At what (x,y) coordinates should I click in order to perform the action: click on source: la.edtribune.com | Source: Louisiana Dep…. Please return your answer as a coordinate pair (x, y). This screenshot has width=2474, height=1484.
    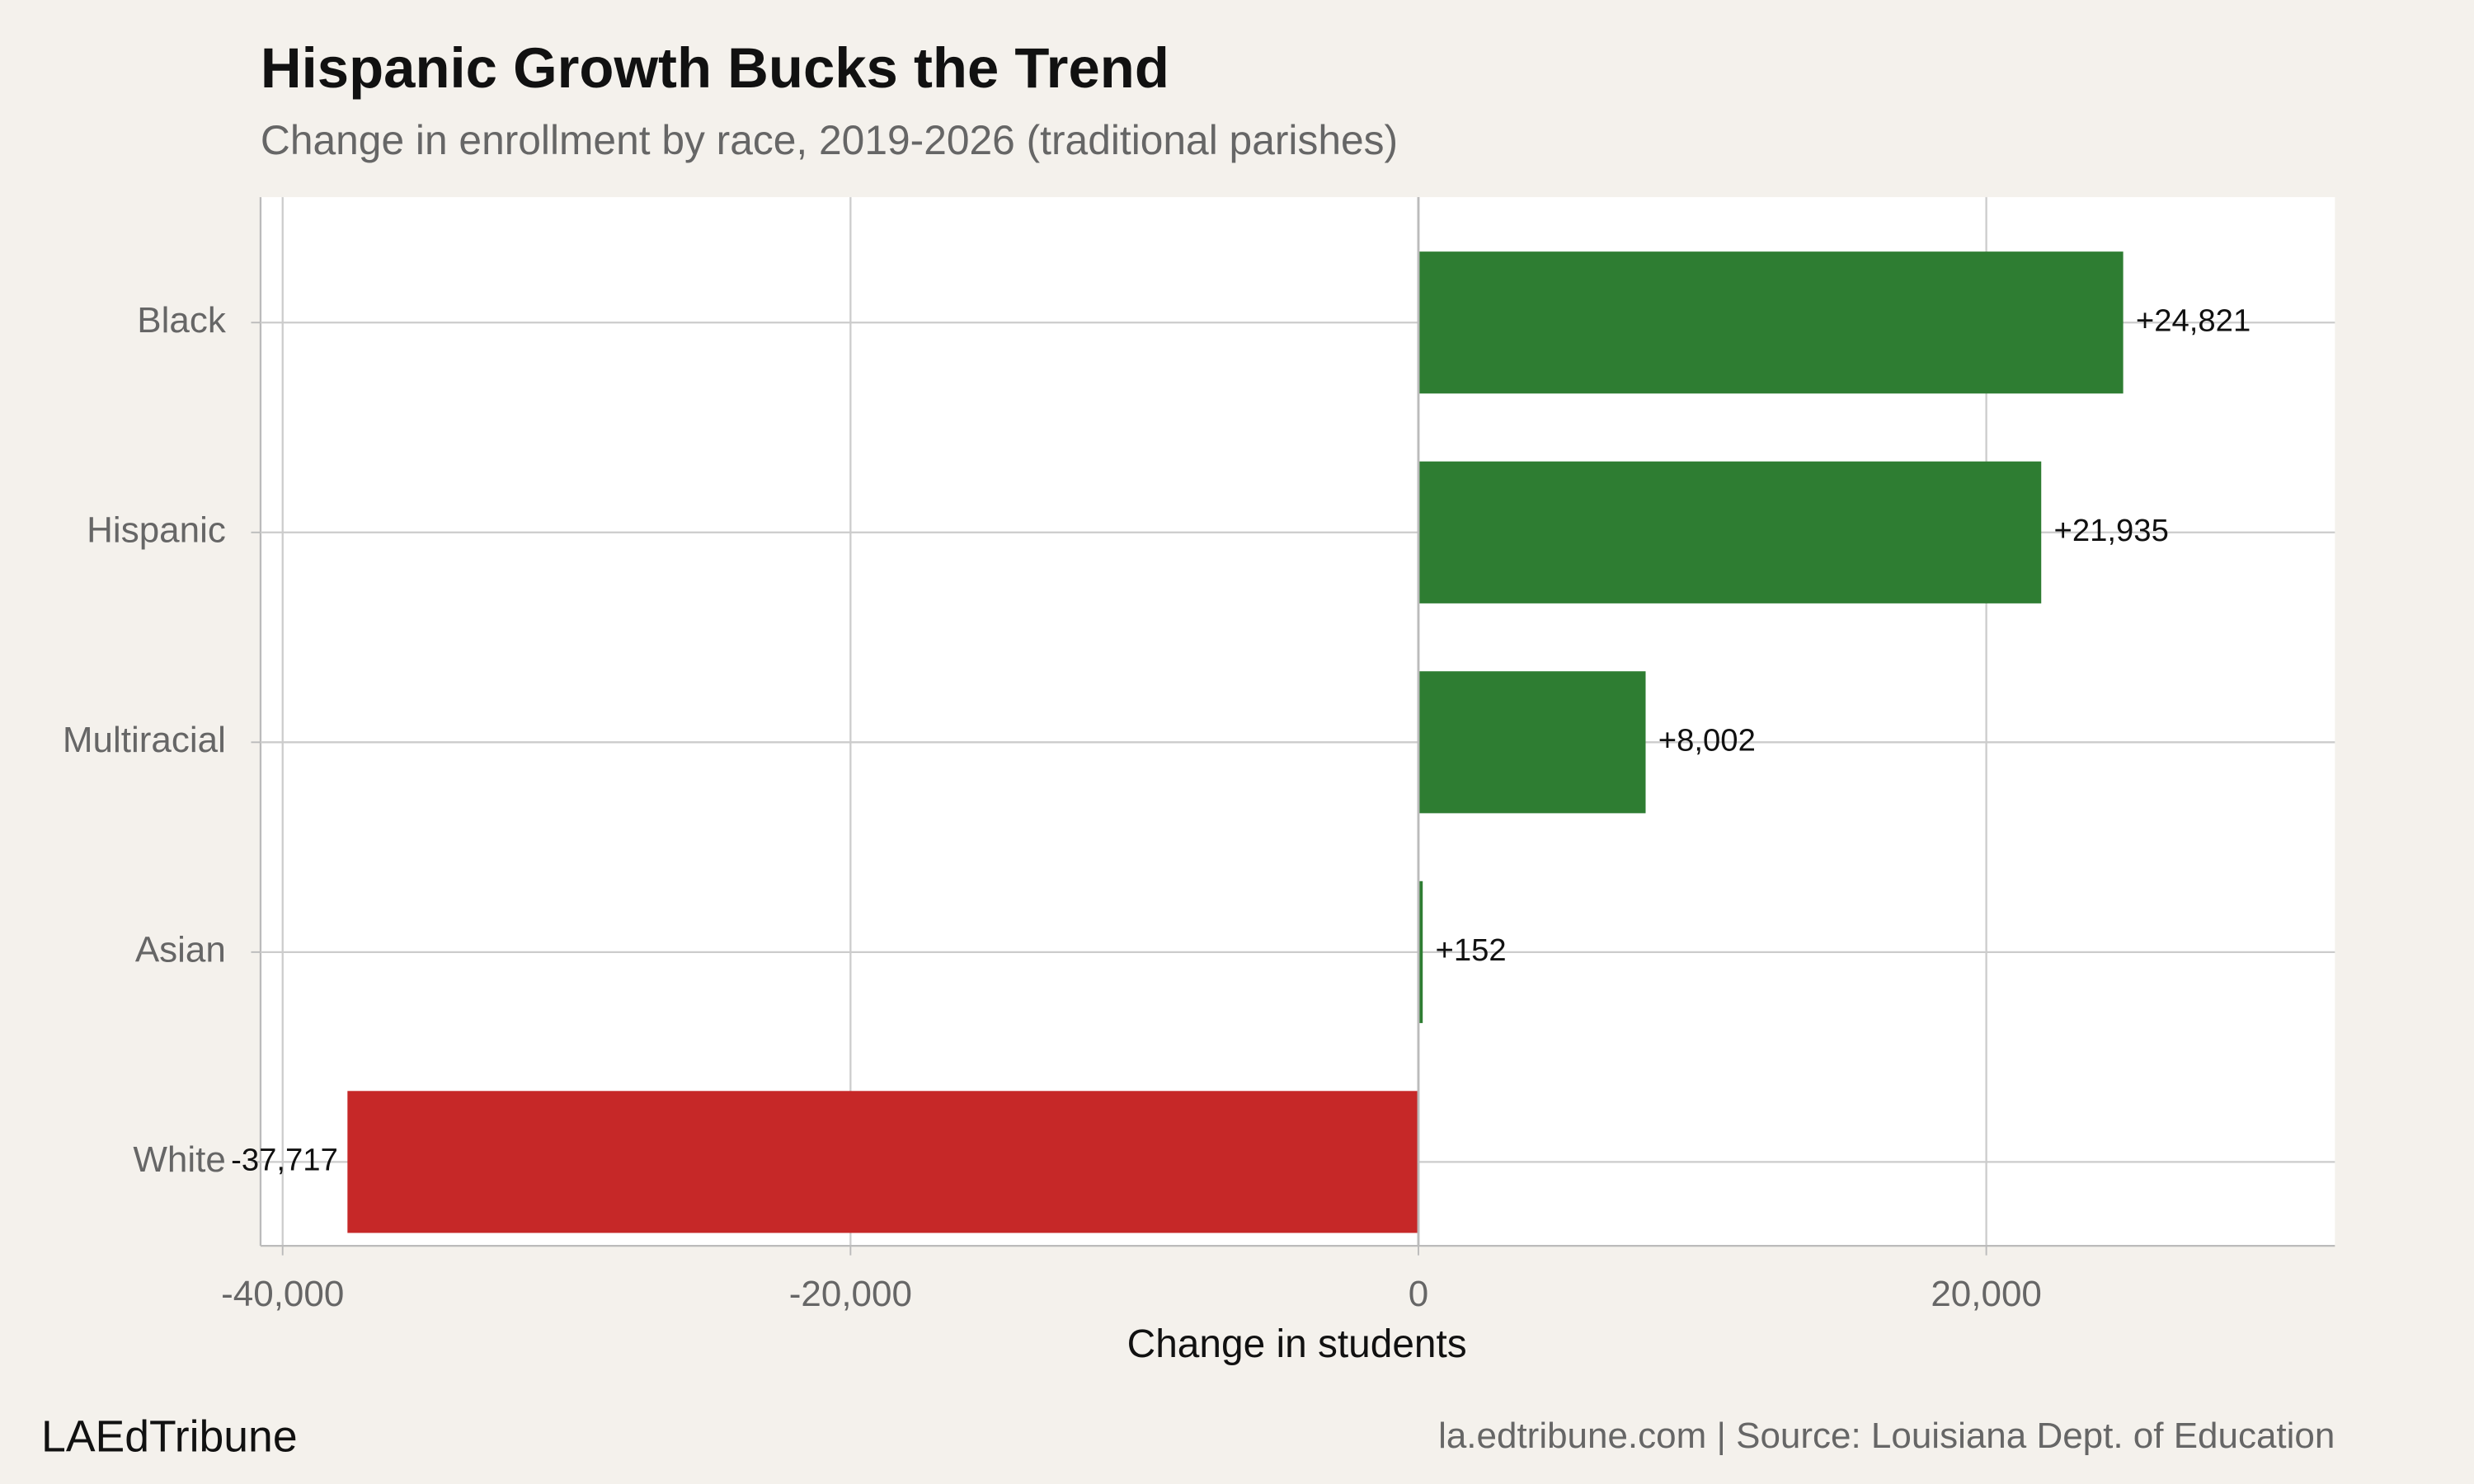
    Looking at the image, I should click on (1886, 1436).